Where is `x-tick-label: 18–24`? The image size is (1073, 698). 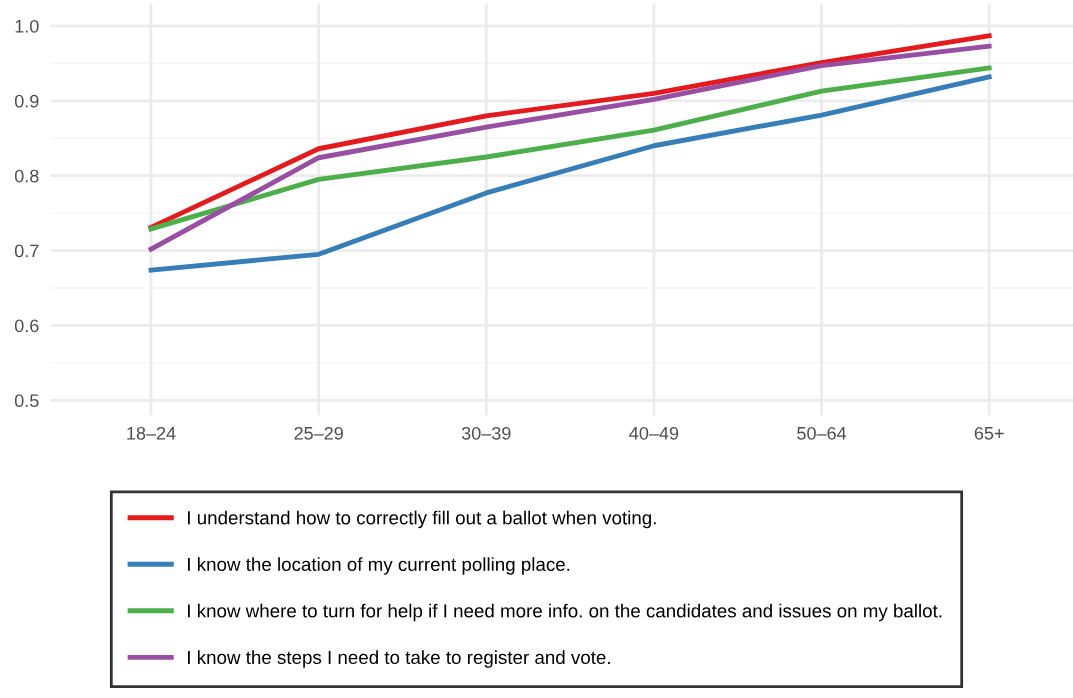
x-tick-label: 18–24 is located at coordinates (151, 433).